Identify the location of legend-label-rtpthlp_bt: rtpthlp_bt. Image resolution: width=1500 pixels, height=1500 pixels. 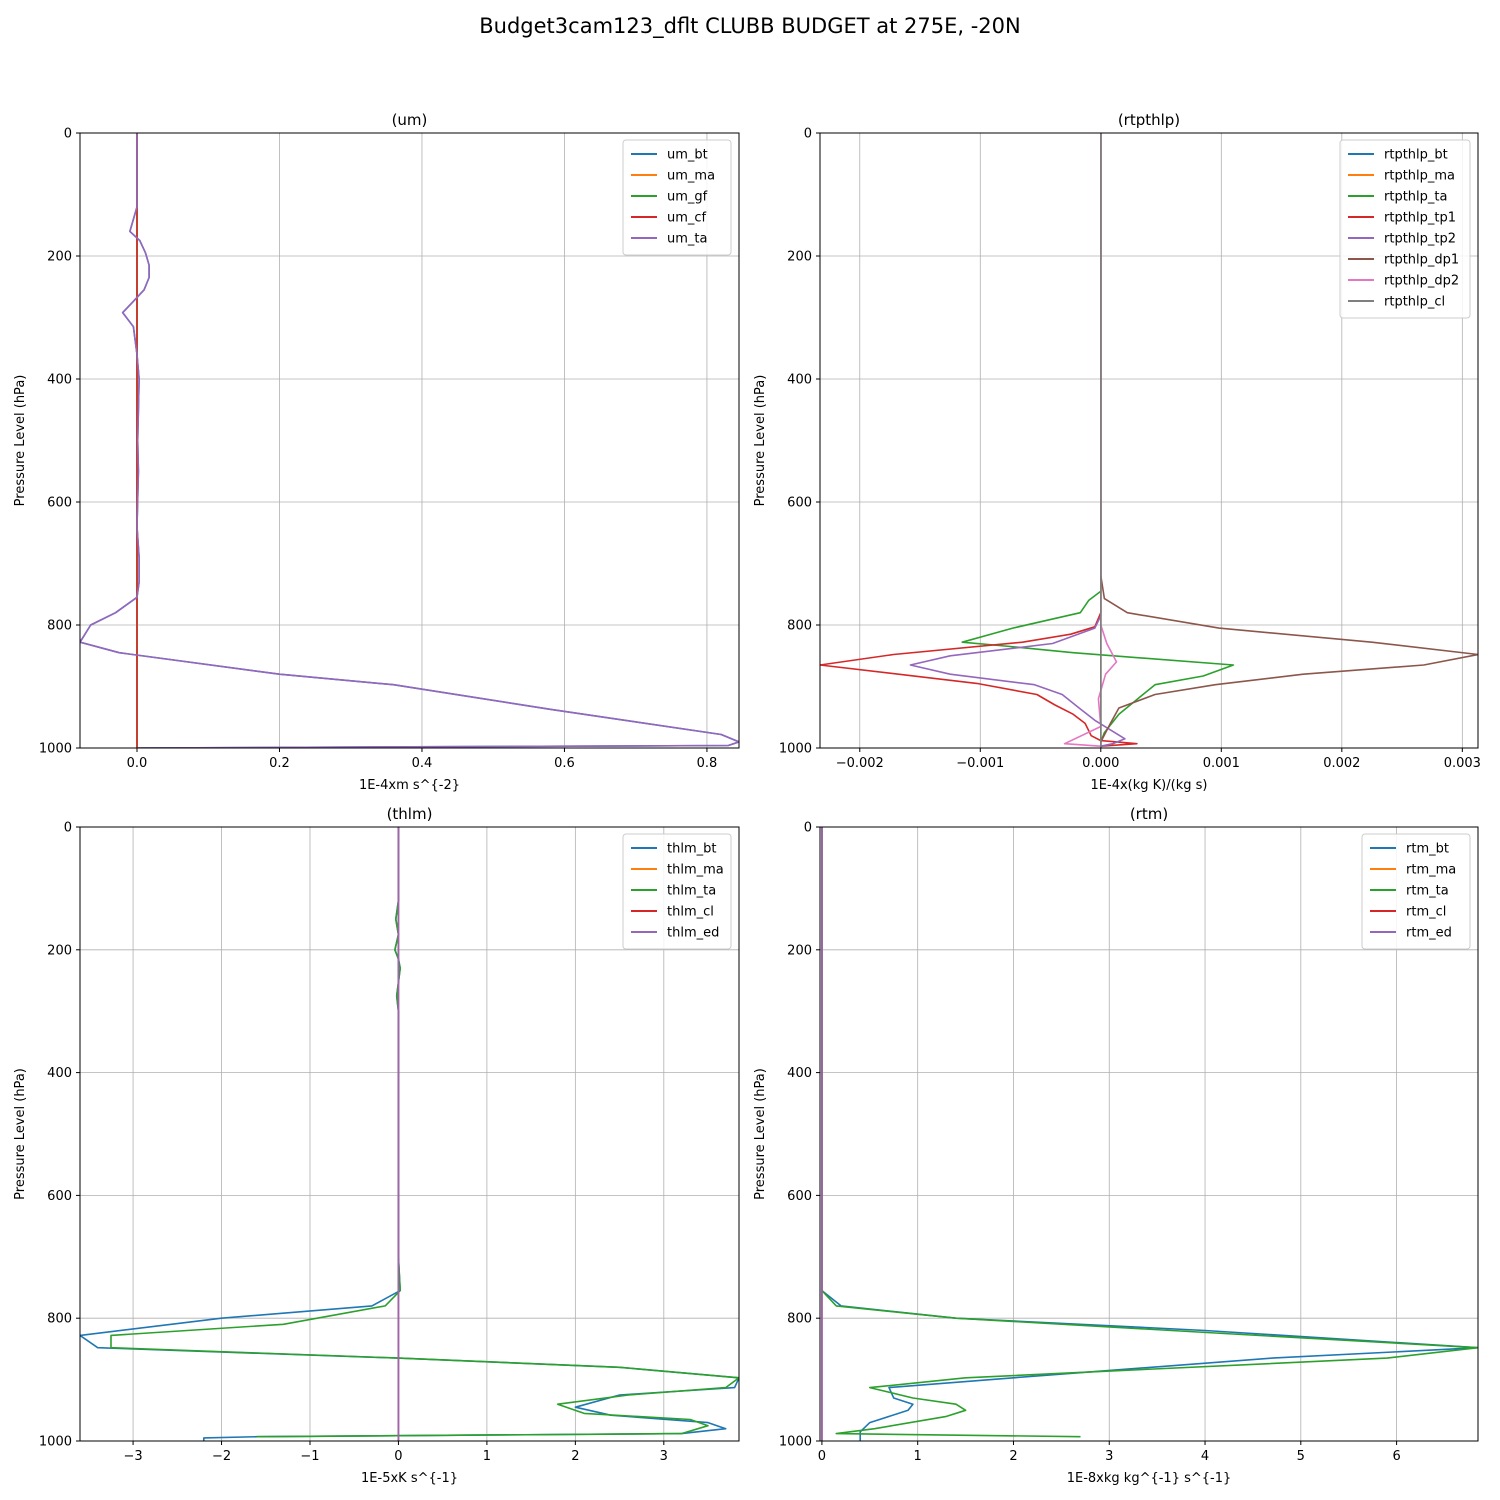
(1416, 155).